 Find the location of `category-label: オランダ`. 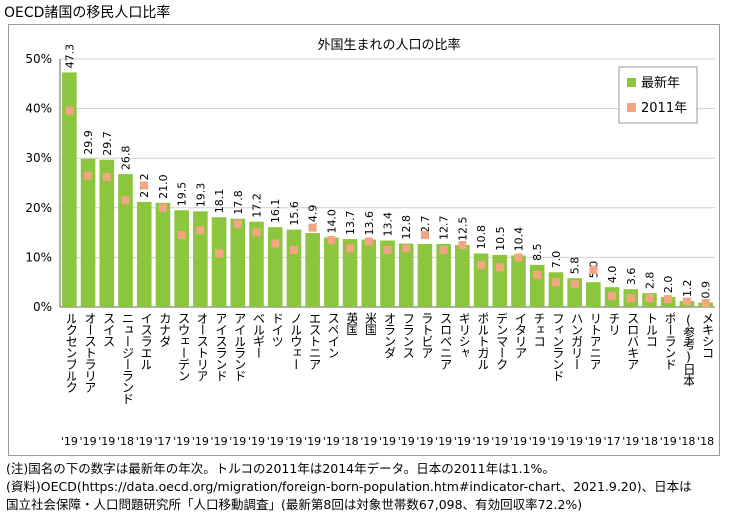

category-label: オランダ is located at coordinates (388, 335).